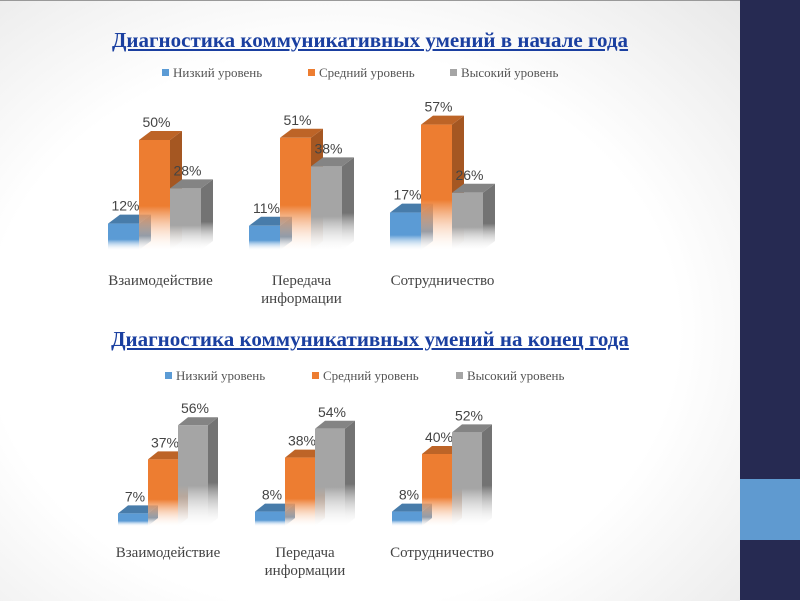 The width and height of the screenshot is (800, 601). What do you see at coordinates (135, 496) in the screenshot?
I see `data-label: 7%` at bounding box center [135, 496].